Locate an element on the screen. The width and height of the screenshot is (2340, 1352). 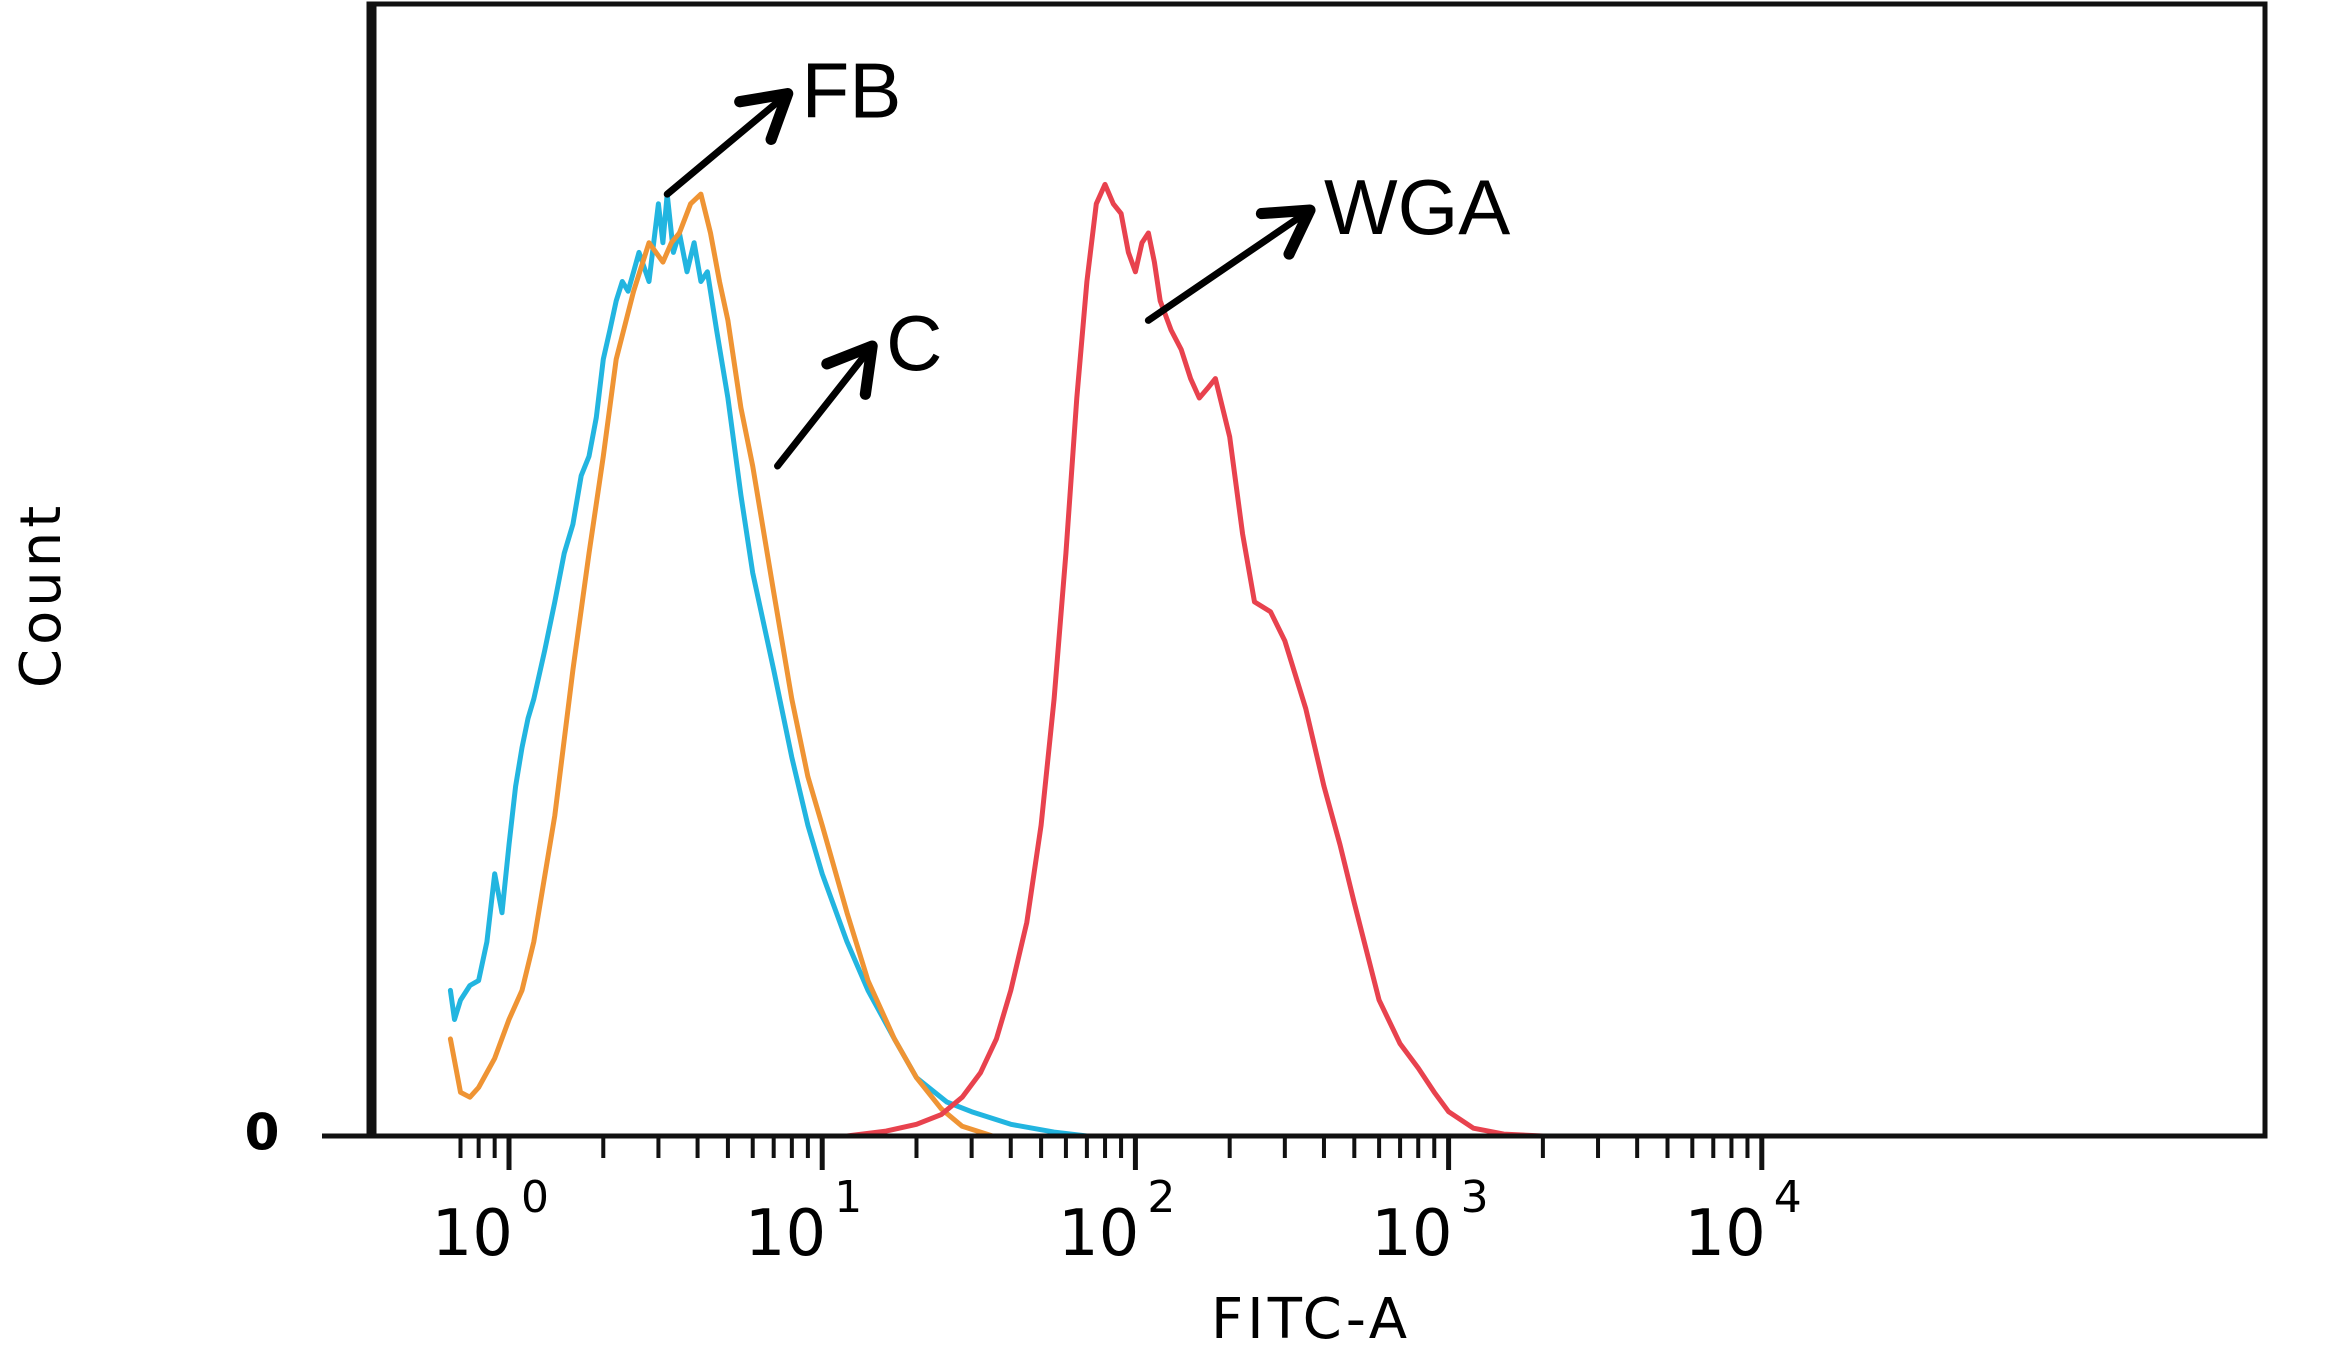
x-ticks is located at coordinates (1111, 1153).